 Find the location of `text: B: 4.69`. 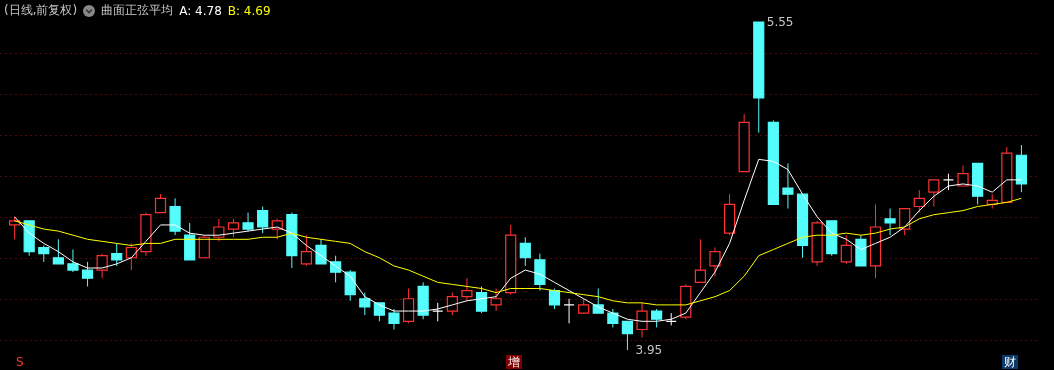

text: B: 4.69 is located at coordinates (249, 10).